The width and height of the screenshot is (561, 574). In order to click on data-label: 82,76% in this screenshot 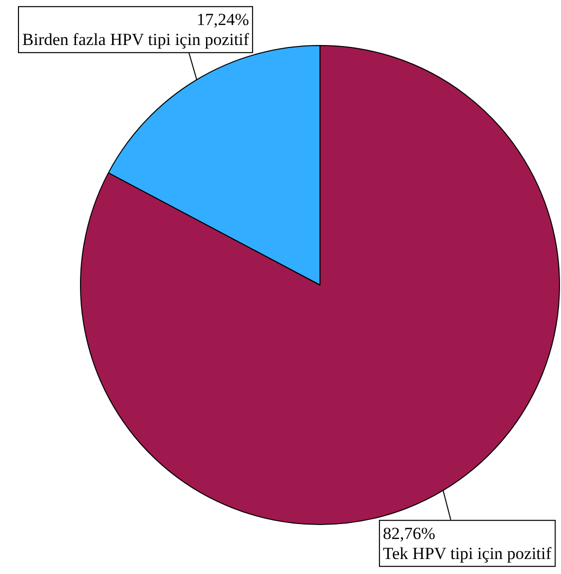, I will do `click(409, 533)`.